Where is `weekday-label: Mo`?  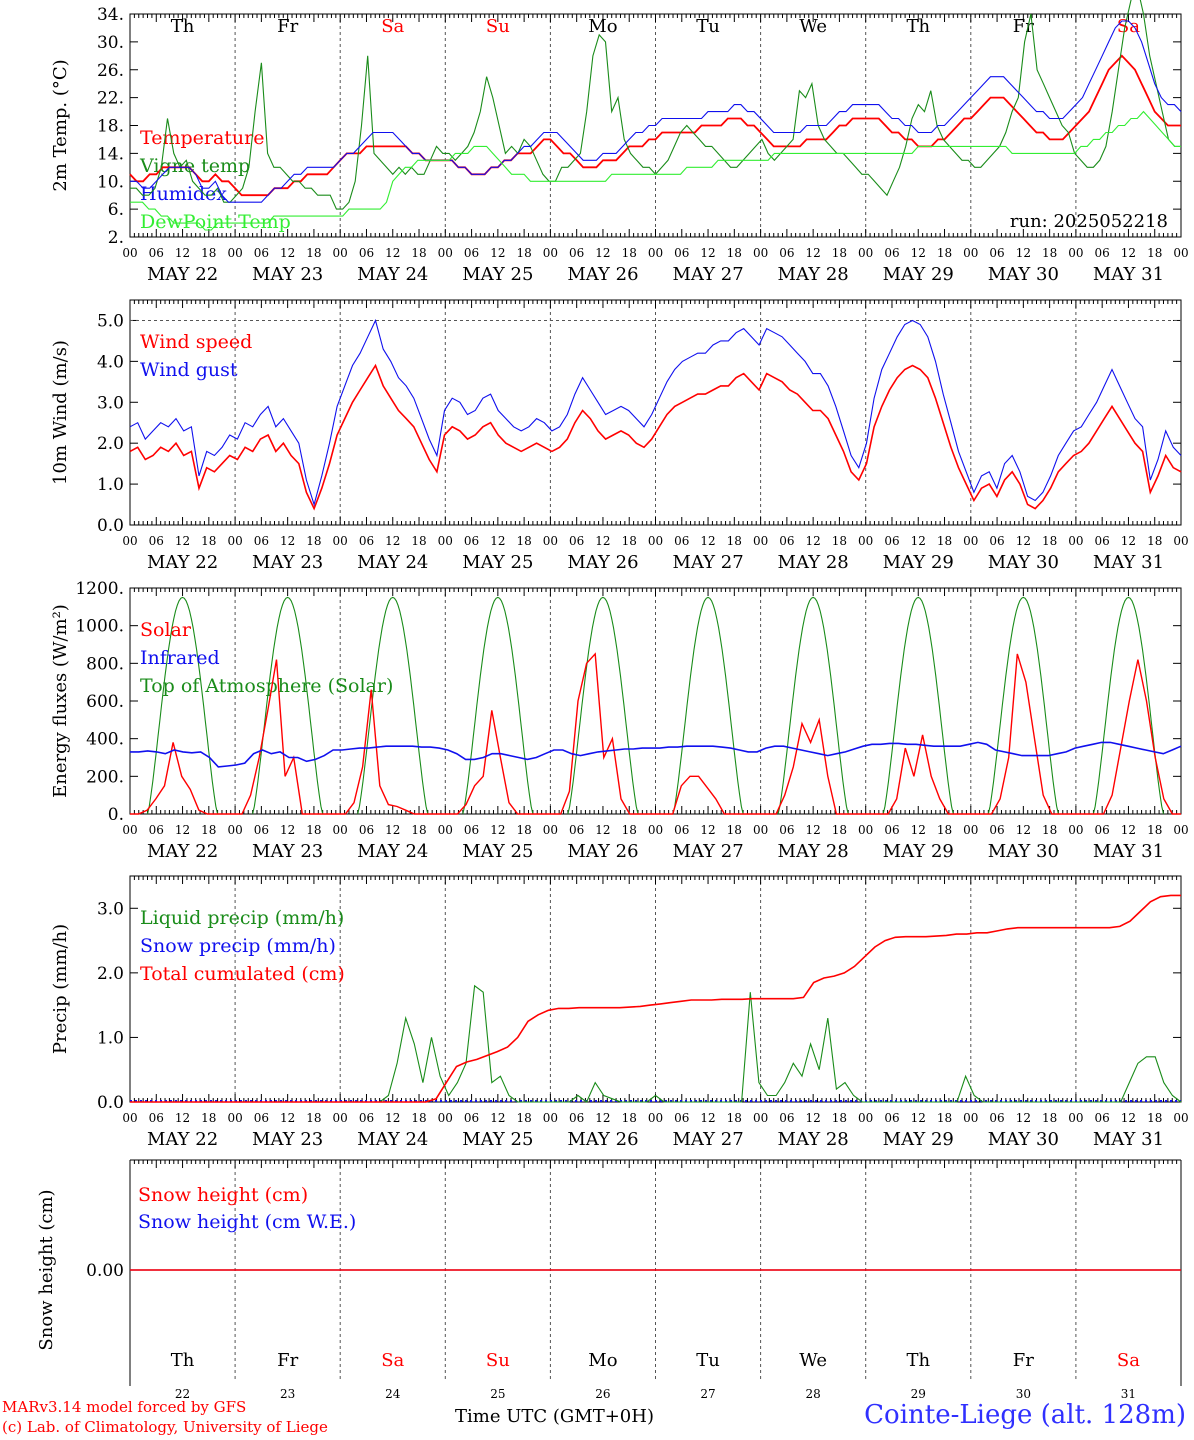 weekday-label: Mo is located at coordinates (602, 26).